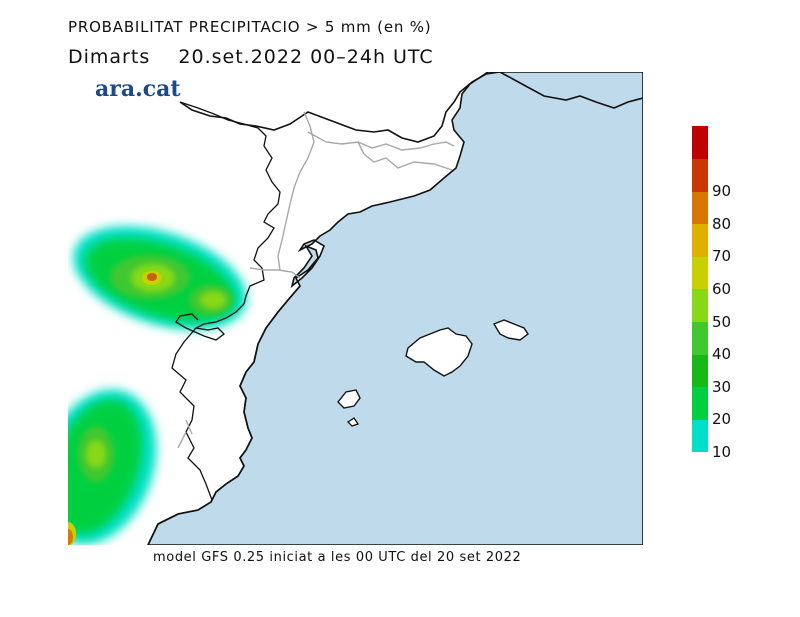 This screenshot has height=617, width=800. Describe the element at coordinates (722, 321) in the screenshot. I see `legend-label: 50` at that location.